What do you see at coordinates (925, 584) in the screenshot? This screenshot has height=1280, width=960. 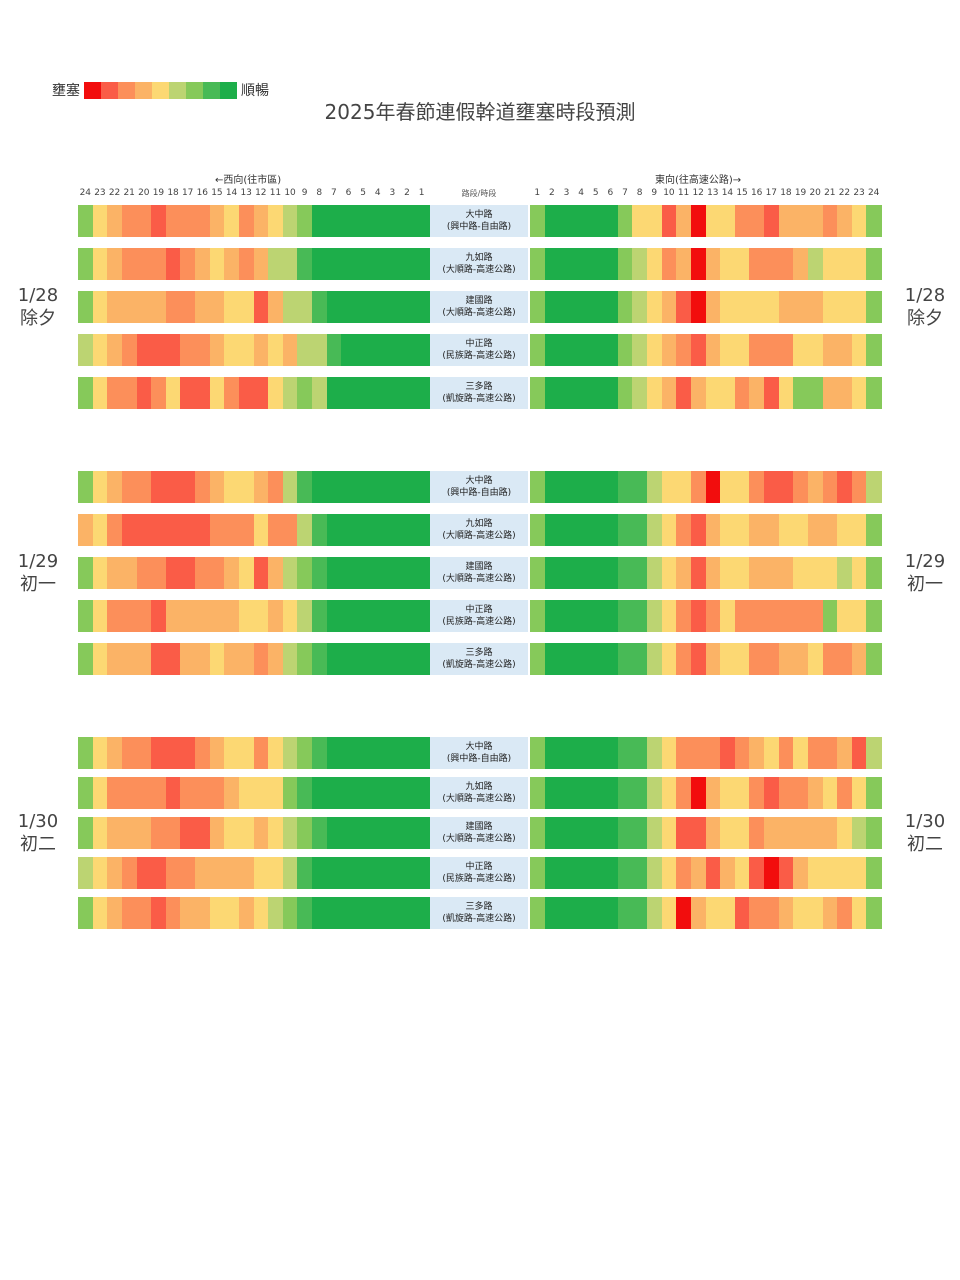 I see `holiday-text: 初一` at bounding box center [925, 584].